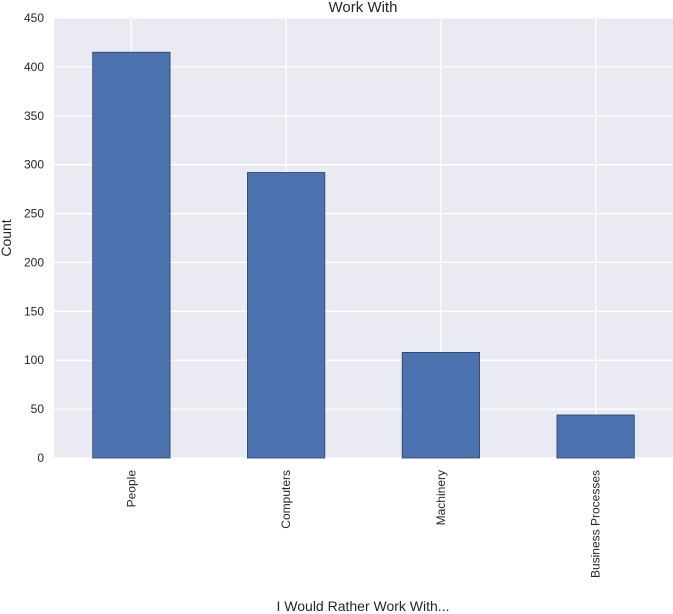  Describe the element at coordinates (34, 262) in the screenshot. I see `y-tick-label: 200` at that location.